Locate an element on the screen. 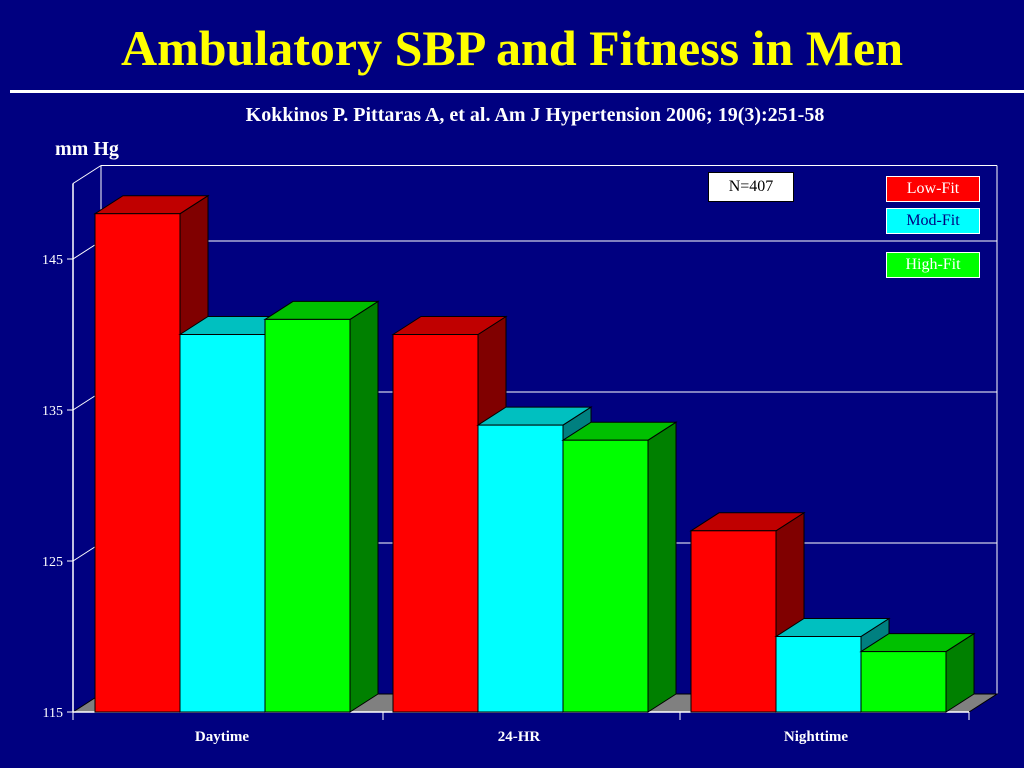 The width and height of the screenshot is (1024, 768). y-tick-label: 145 is located at coordinates (52, 260).